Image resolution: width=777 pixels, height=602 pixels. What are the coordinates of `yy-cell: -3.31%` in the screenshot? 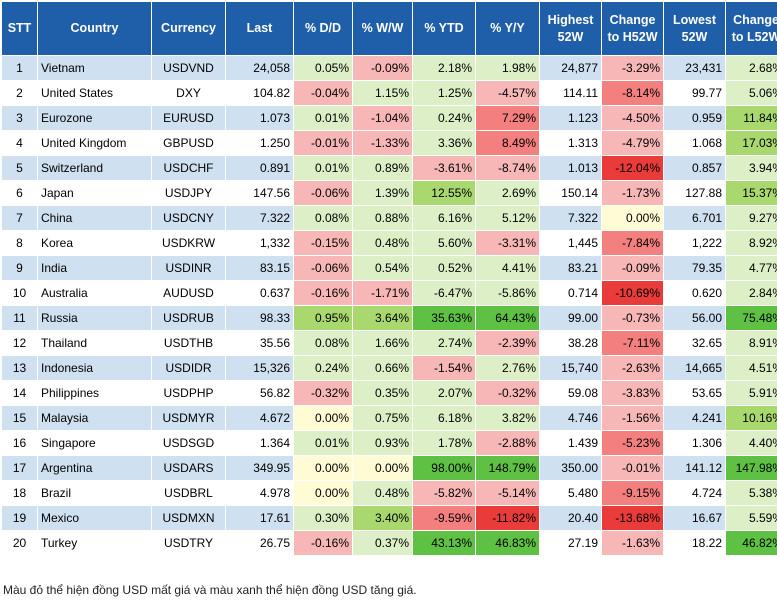 It's located at (507, 243).